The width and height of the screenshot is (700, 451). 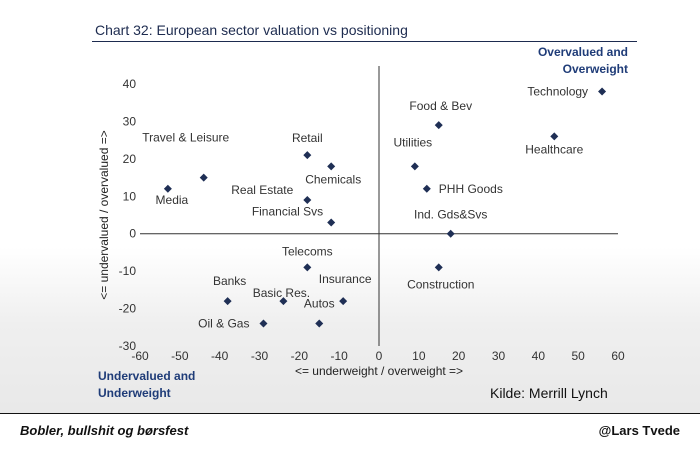 What do you see at coordinates (223, 324) in the screenshot?
I see `data-point-label: Oil & Gas` at bounding box center [223, 324].